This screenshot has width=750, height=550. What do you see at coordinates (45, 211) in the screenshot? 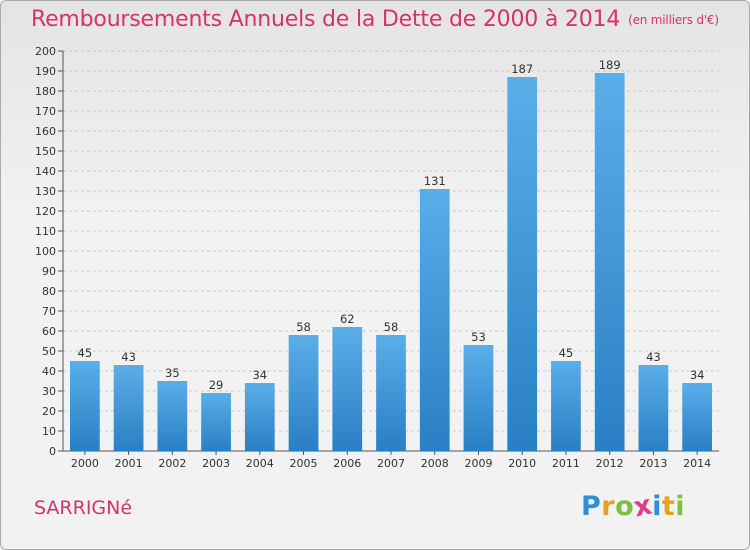
I see `y-tick-label: 120` at bounding box center [45, 211].